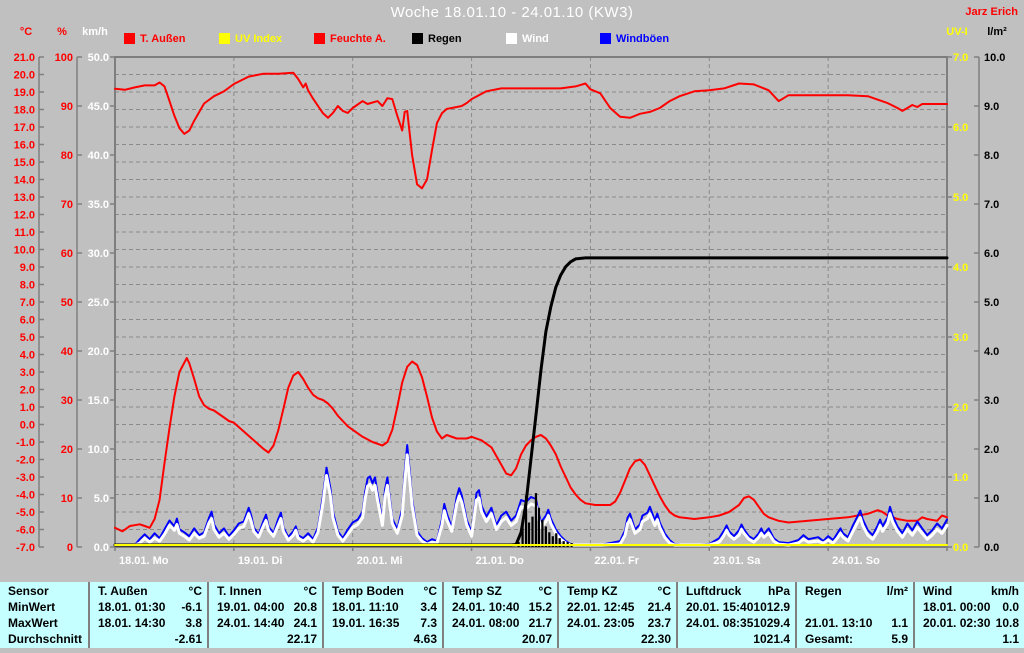  What do you see at coordinates (305, 607) in the screenshot?
I see `min-value: 20.8` at bounding box center [305, 607].